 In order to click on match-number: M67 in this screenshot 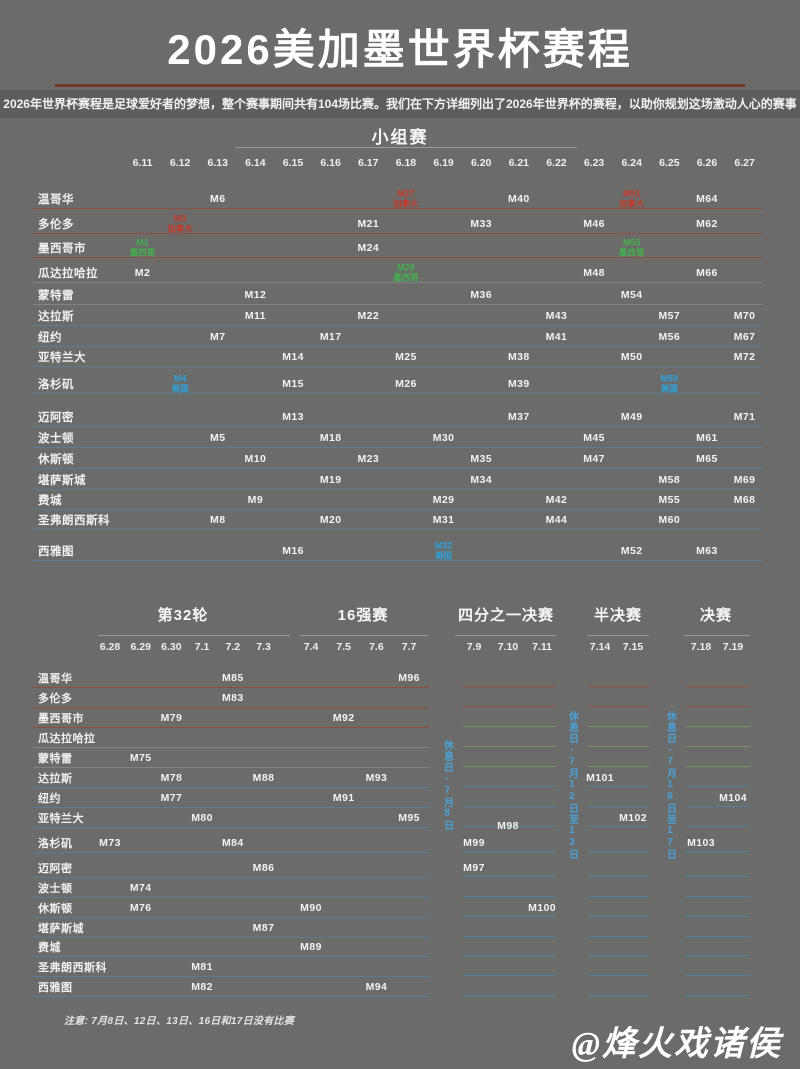, I will do `click(744, 337)`.